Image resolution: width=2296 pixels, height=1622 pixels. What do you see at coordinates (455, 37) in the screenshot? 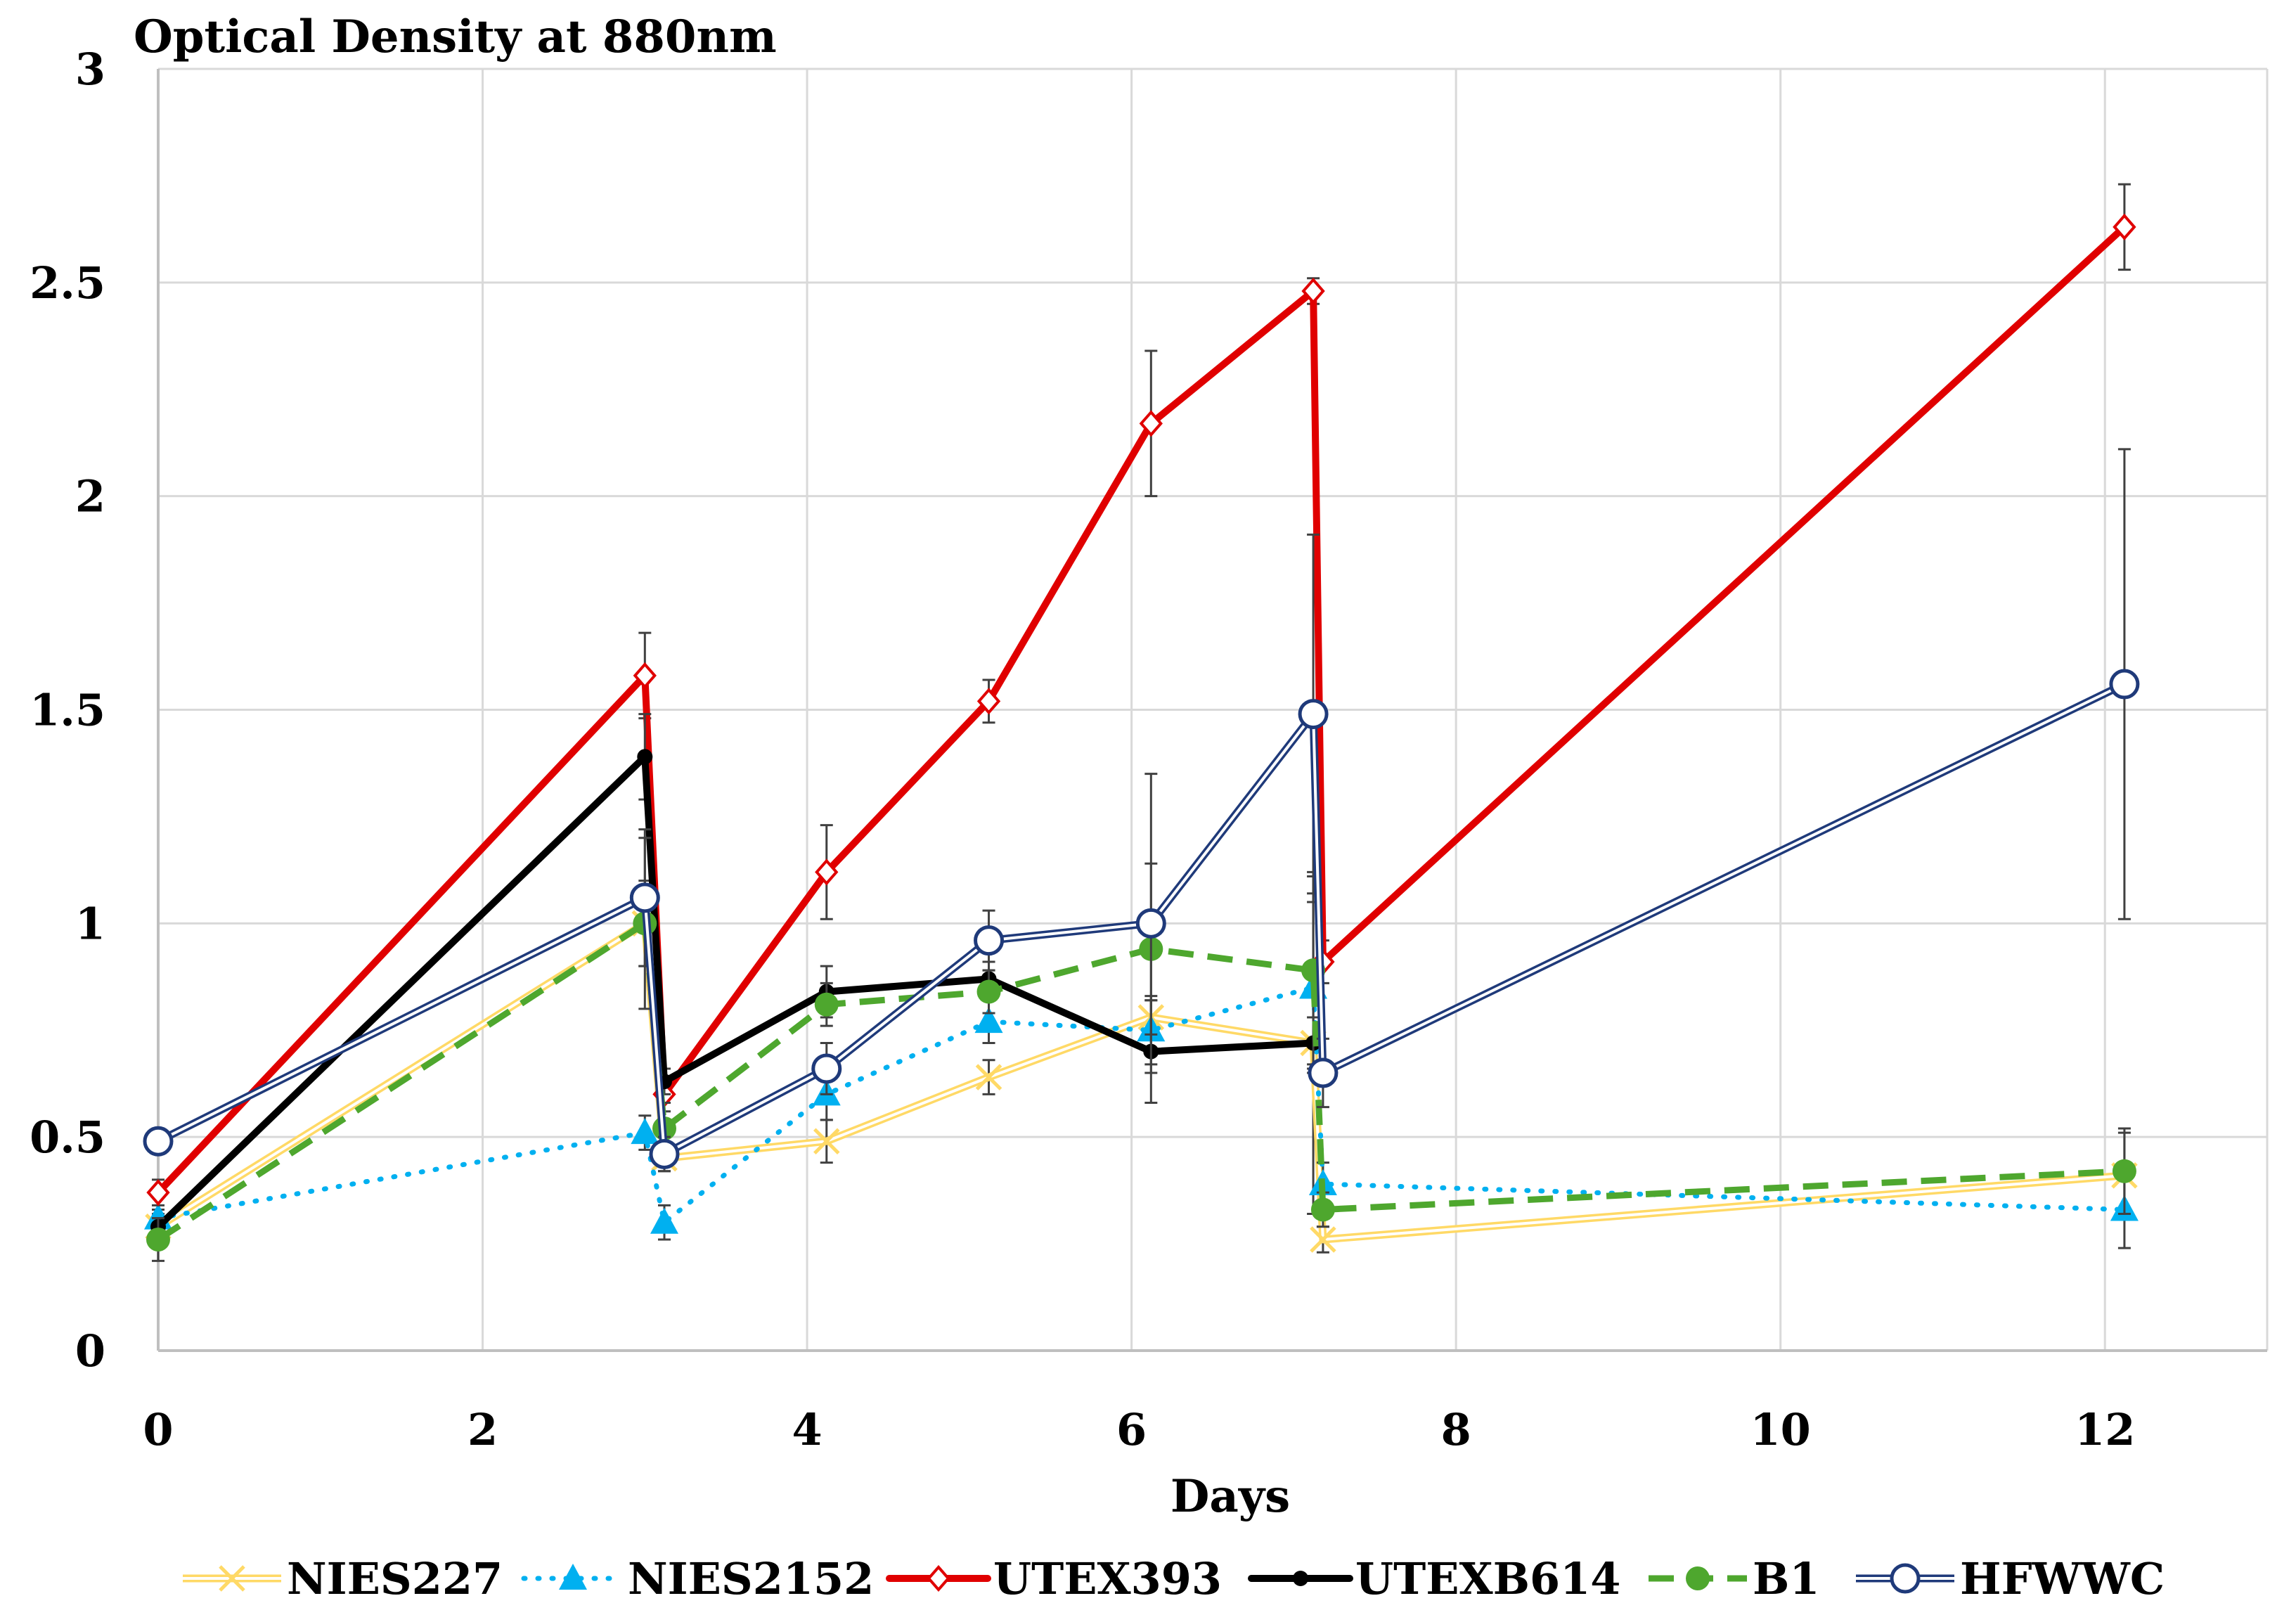
I see `chart-title: Optical Density at 880nm` at bounding box center [455, 37].